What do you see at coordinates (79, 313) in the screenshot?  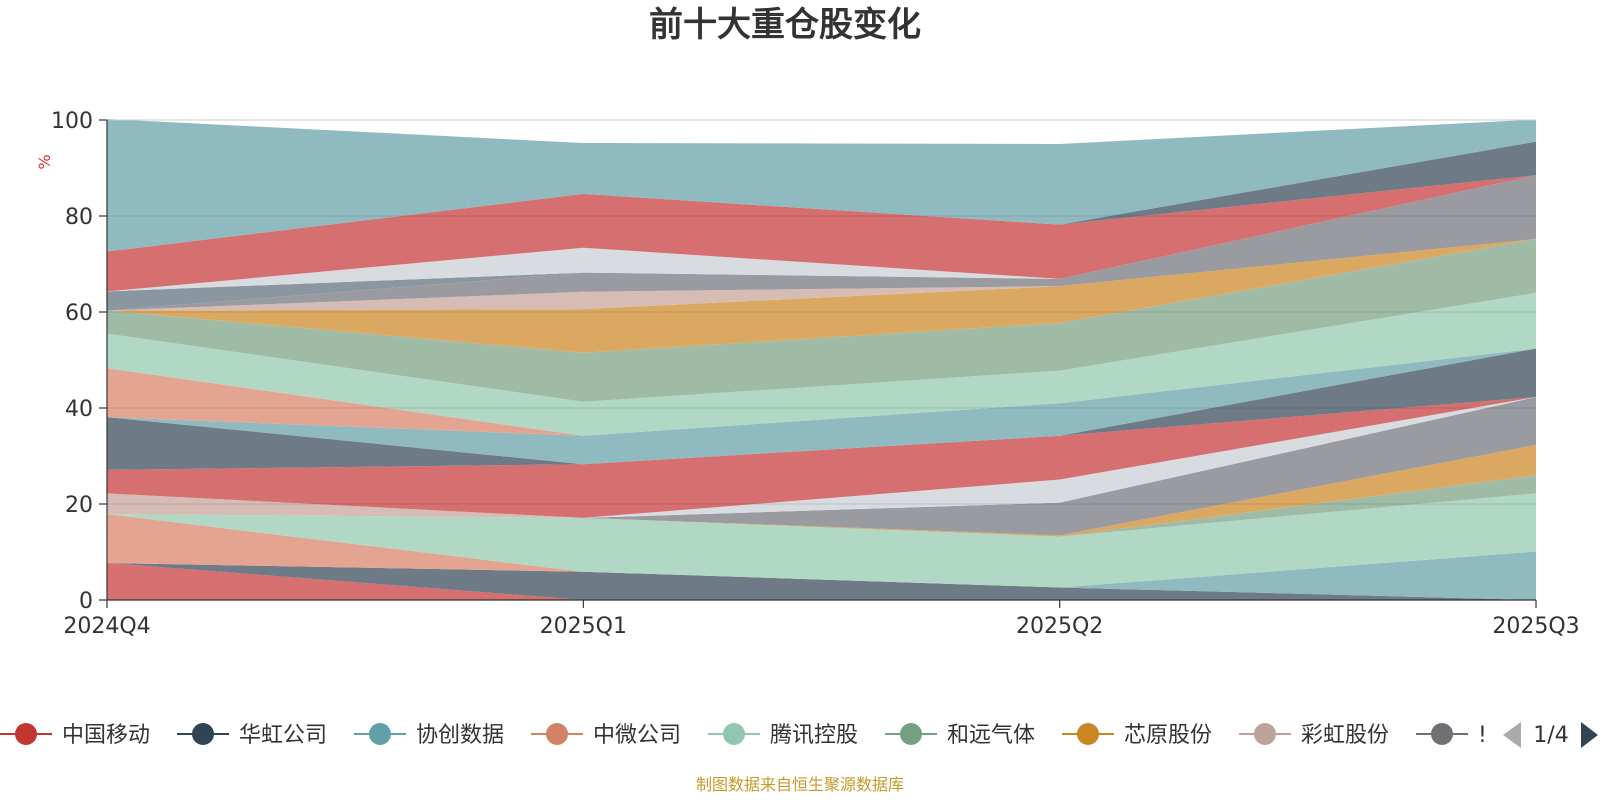 I see `y-tick-label: 60` at bounding box center [79, 313].